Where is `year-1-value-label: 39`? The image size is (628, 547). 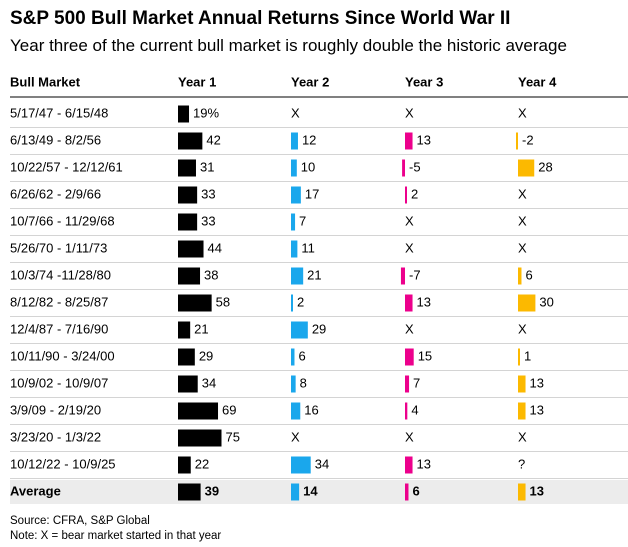
year-1-value-label: 39 is located at coordinates (212, 490).